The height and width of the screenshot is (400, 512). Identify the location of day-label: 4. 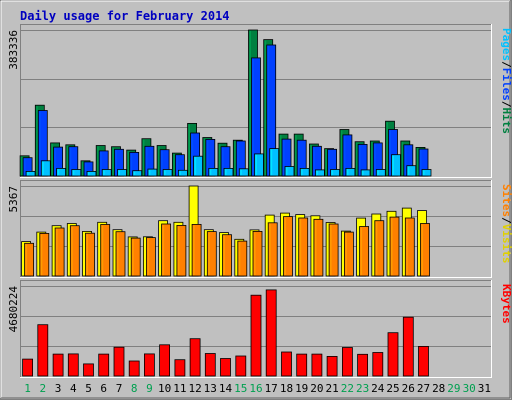
(73, 388).